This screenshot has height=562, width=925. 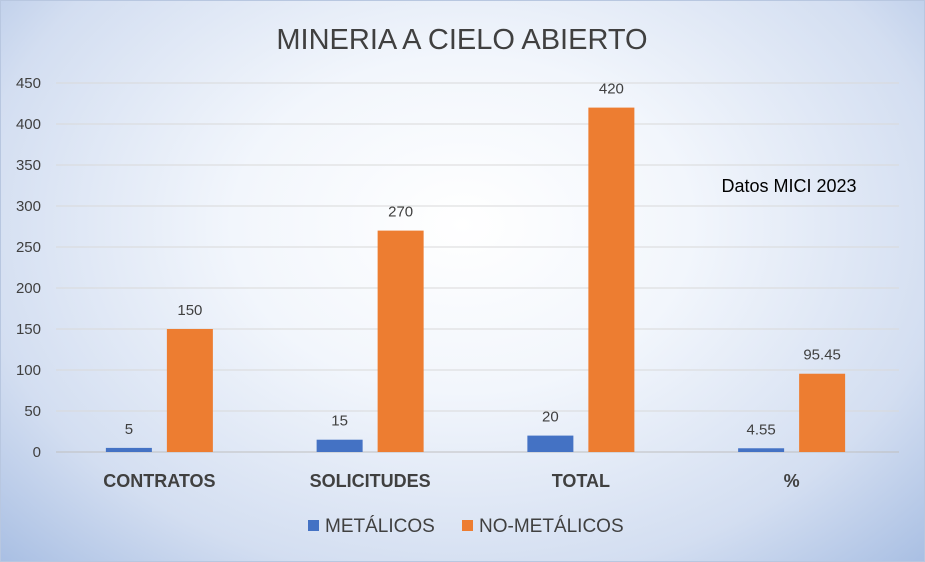 I want to click on legend-label: METÁLICOS, so click(x=380, y=526).